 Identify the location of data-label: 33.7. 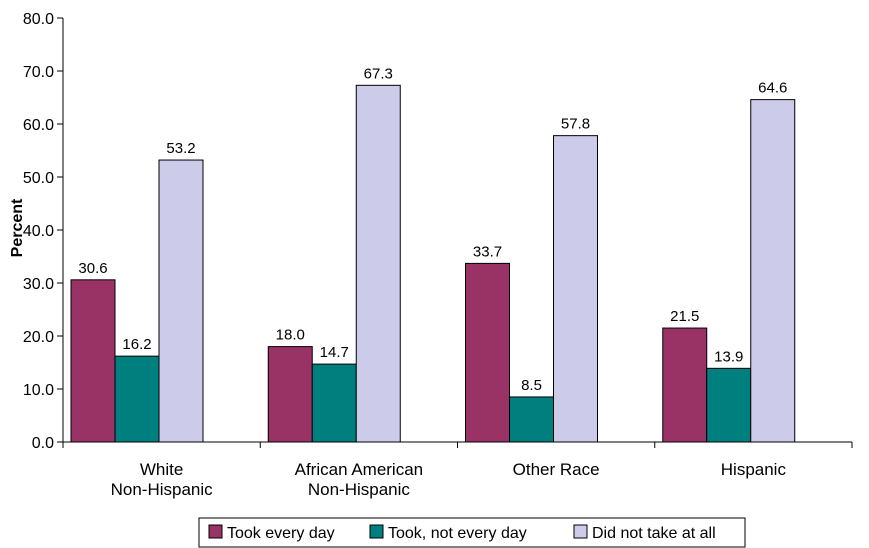
(487, 251).